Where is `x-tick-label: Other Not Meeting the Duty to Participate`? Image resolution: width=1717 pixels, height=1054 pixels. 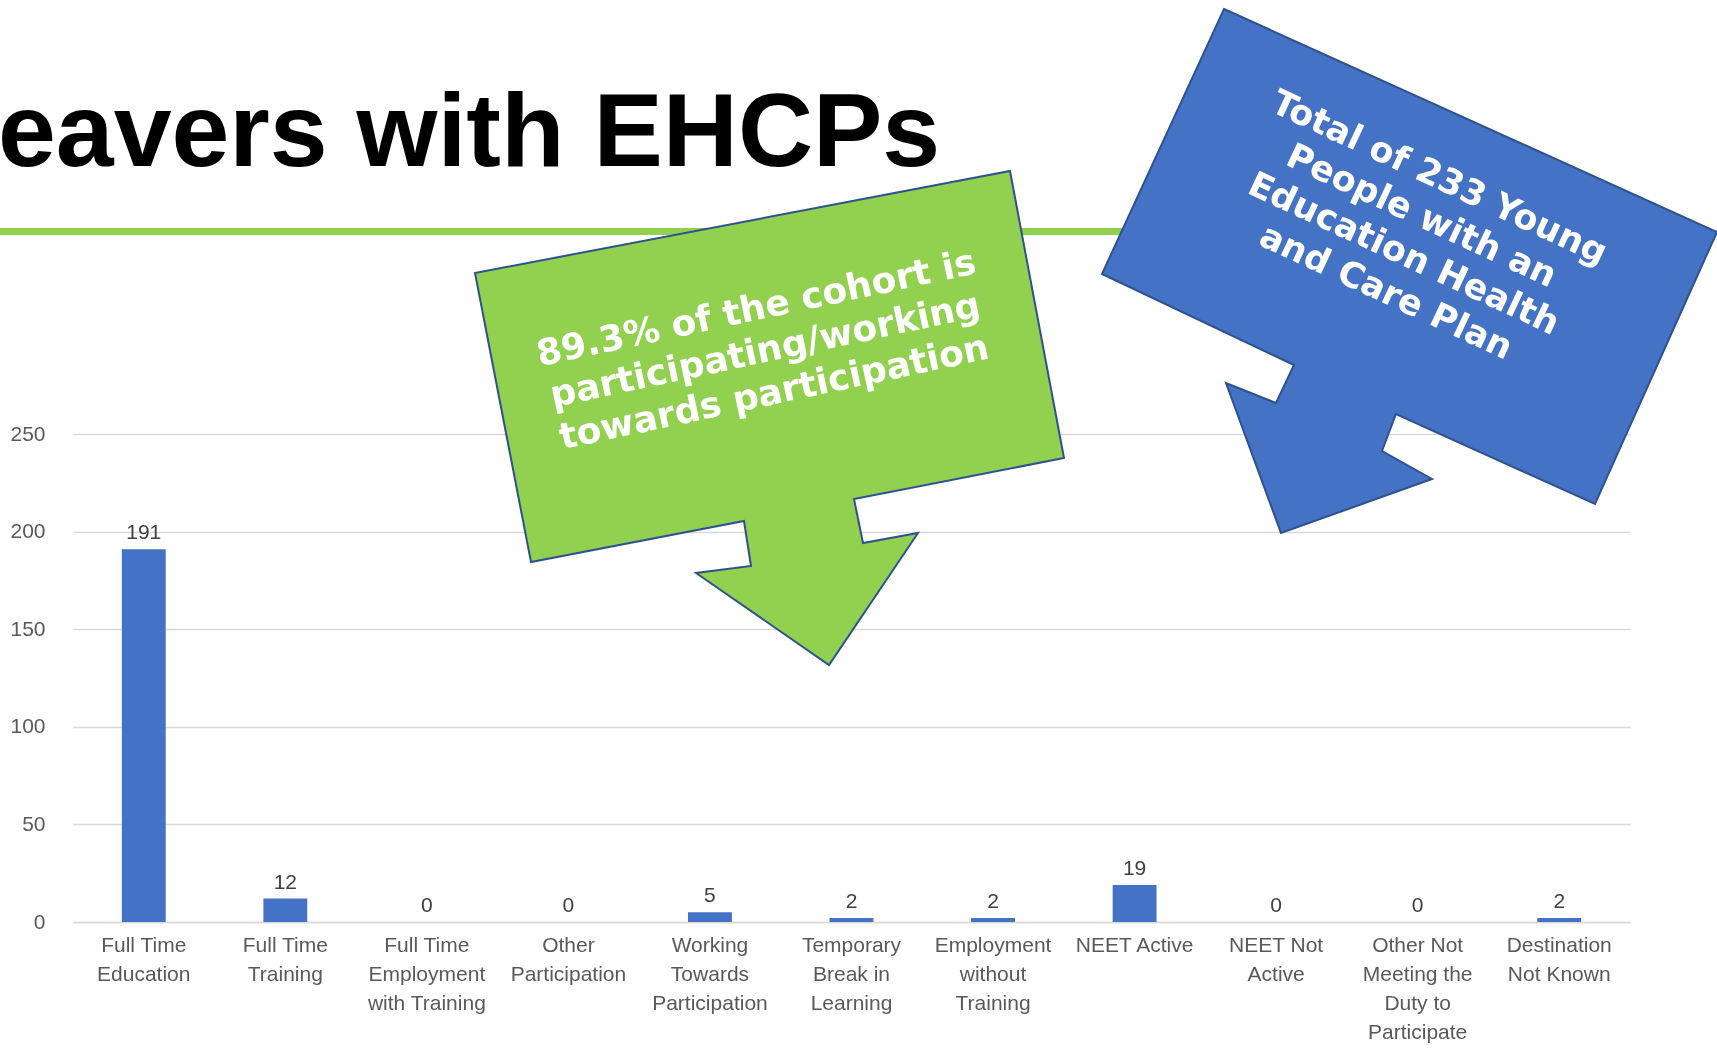
x-tick-label: Other Not Meeting the Duty to Participate is located at coordinates (1417, 987).